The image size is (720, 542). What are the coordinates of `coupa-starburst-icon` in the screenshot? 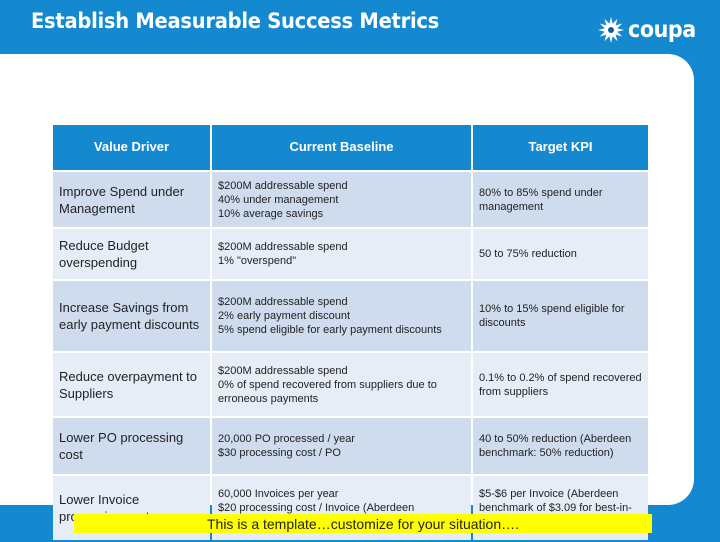 It's located at (611, 30).